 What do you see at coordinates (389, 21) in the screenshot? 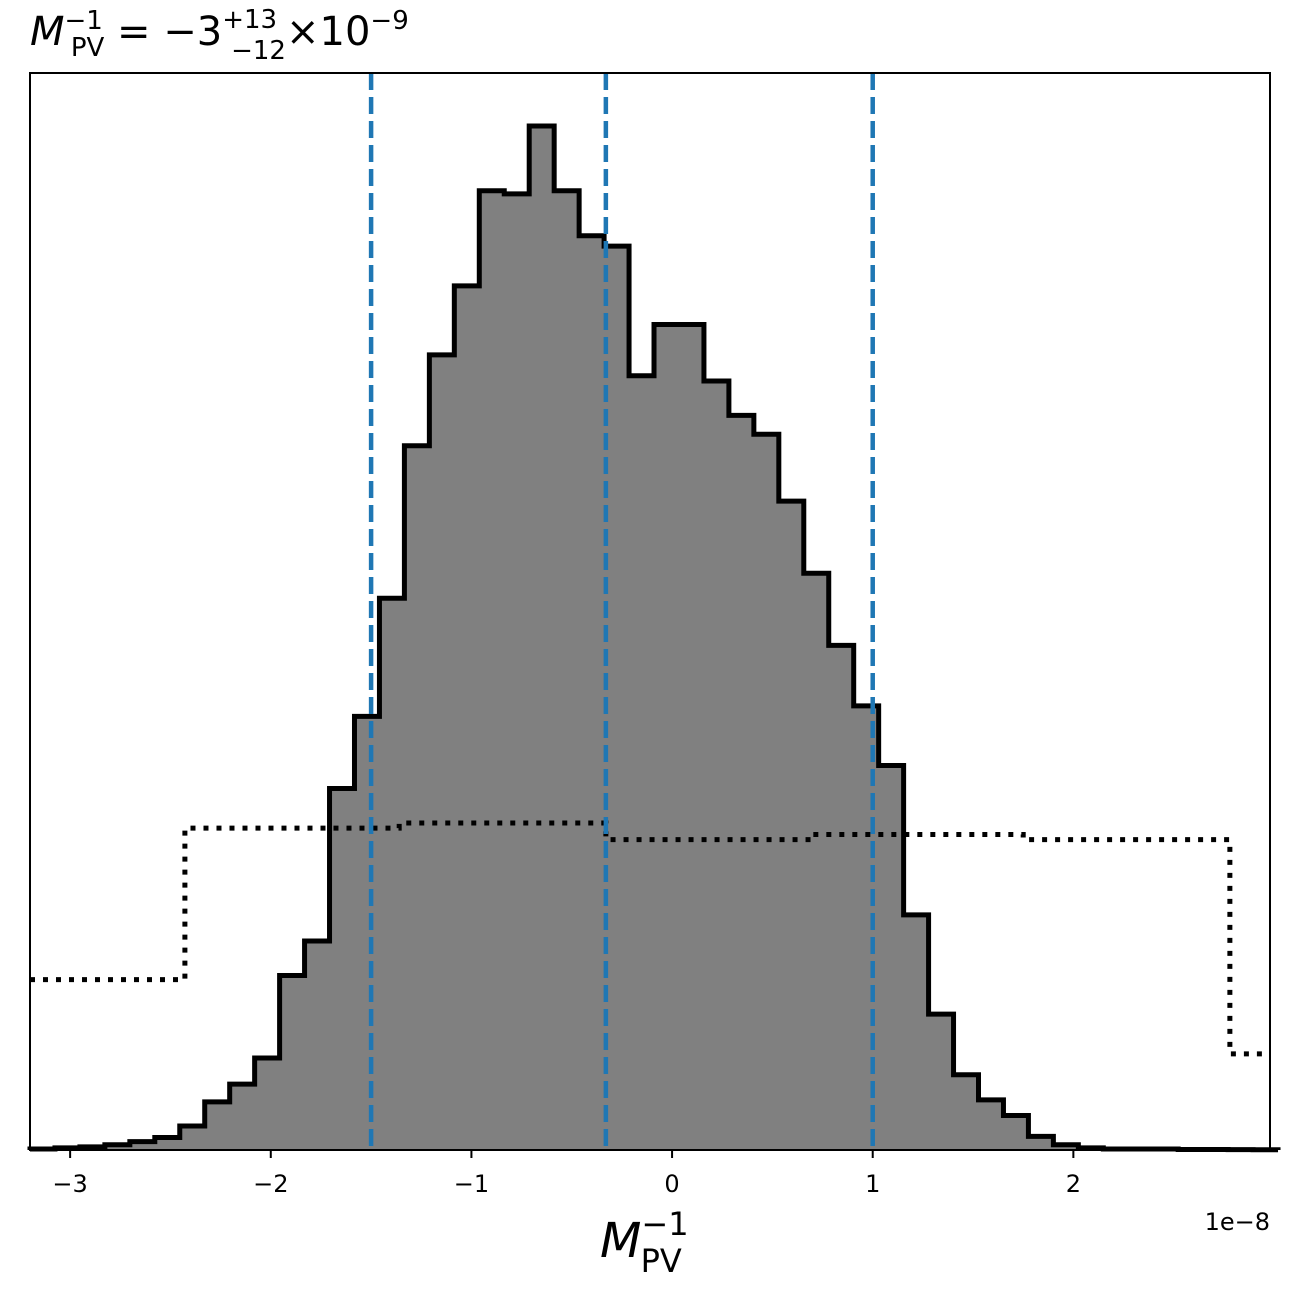
I see `title-tail-sup: −9` at bounding box center [389, 21].